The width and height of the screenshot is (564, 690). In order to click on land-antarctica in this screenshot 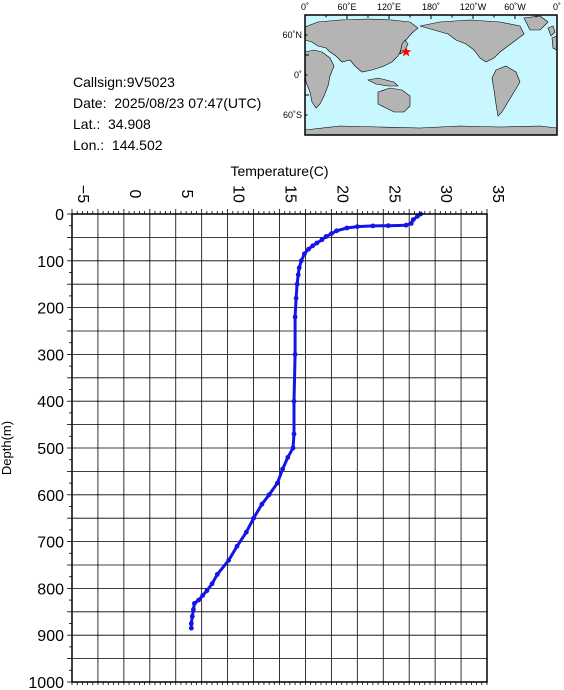, I will do `click(431, 130)`.